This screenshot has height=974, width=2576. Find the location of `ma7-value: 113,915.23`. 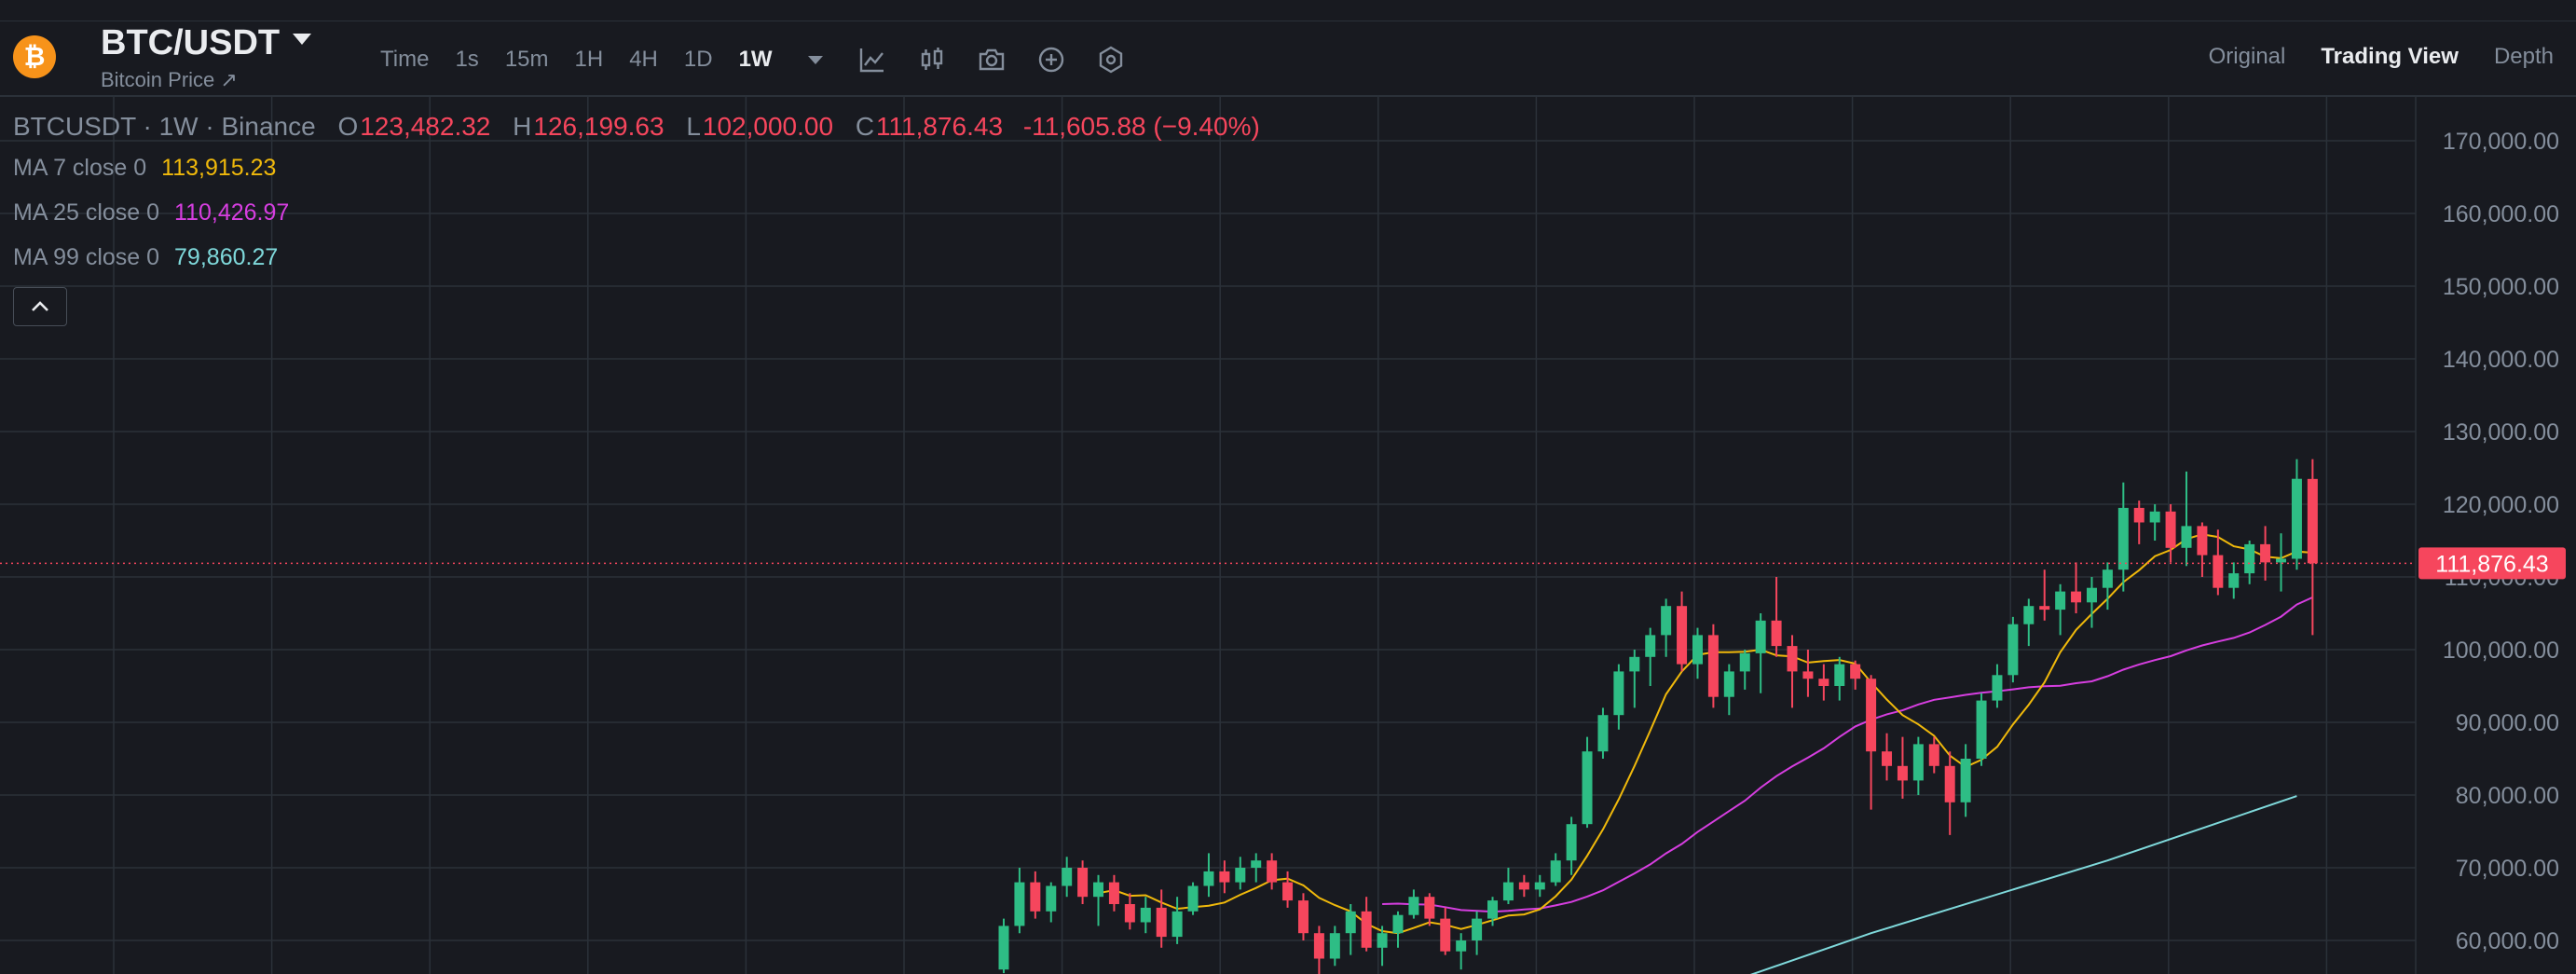

ma7-value: 113,915.23 is located at coordinates (219, 168).